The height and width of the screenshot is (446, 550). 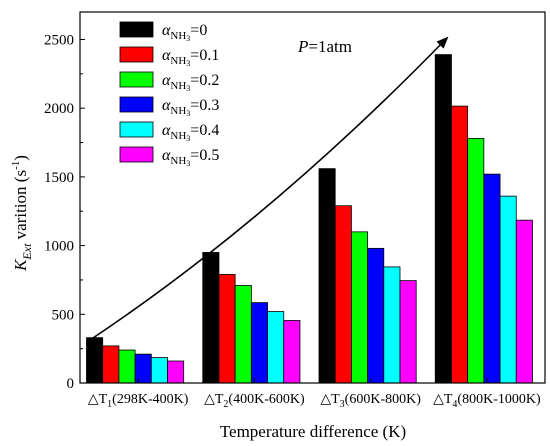 I want to click on legend-label: αNH3=0.2, so click(x=190, y=82).